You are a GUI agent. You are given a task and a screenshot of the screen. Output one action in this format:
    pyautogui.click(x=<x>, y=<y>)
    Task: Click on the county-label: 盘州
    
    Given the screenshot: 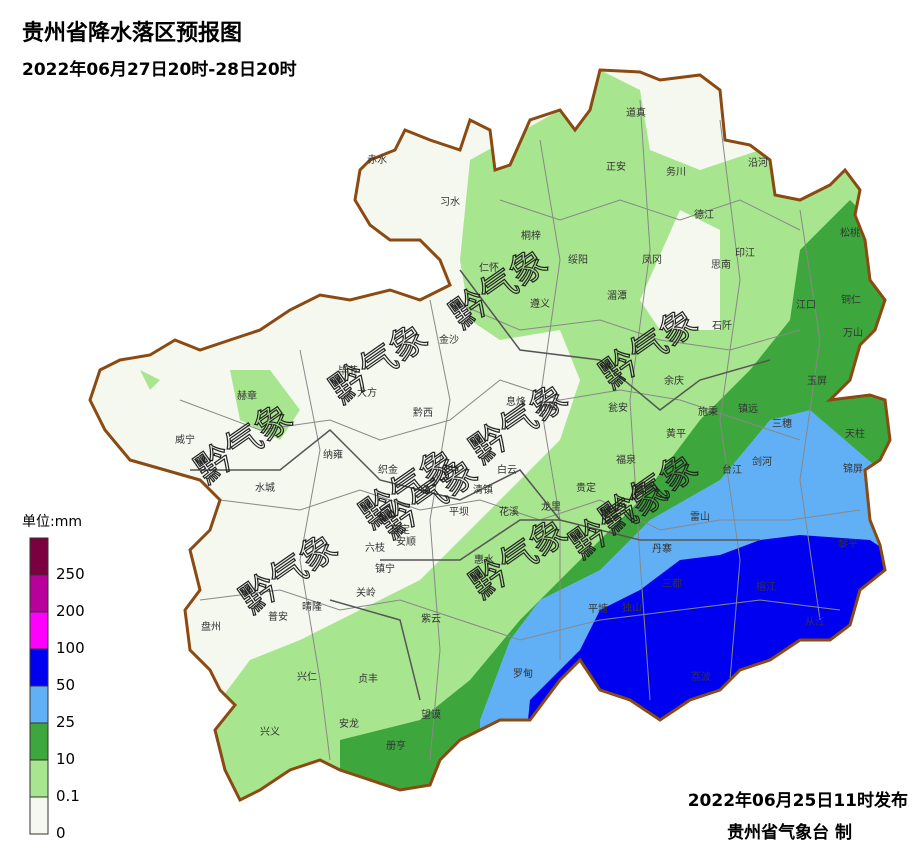 What is the action you would take?
    pyautogui.click(x=211, y=626)
    